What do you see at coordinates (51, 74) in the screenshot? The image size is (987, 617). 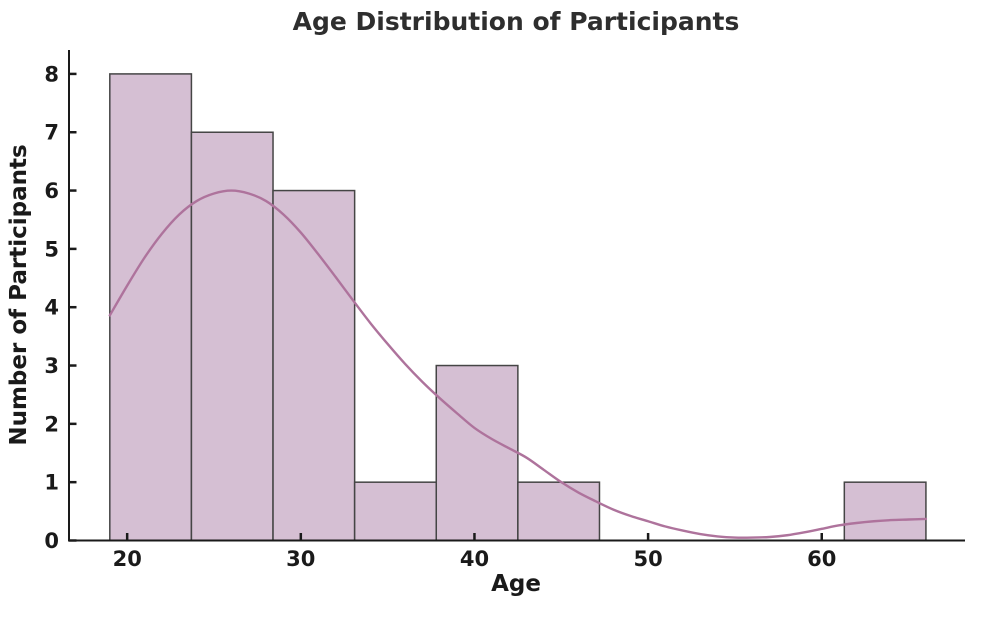 I see `y-tick-label: 8` at bounding box center [51, 74].